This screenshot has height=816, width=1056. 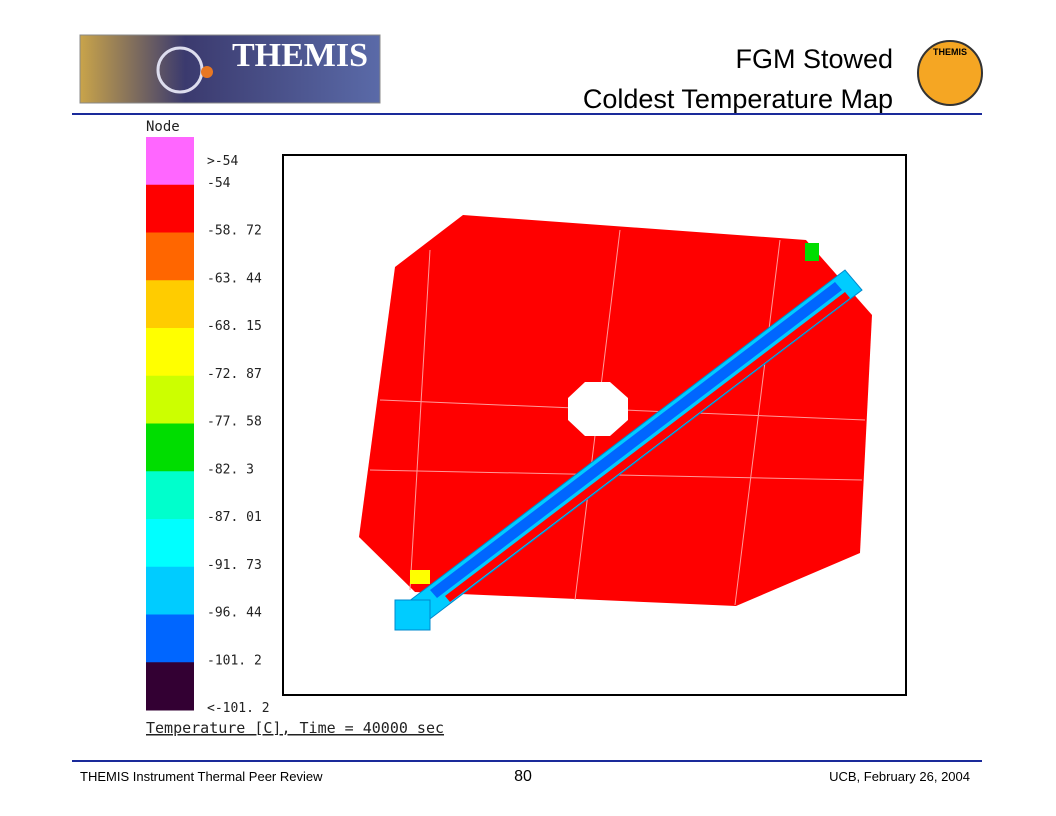 I want to click on title-line: FGM Stowed, so click(x=814, y=59).